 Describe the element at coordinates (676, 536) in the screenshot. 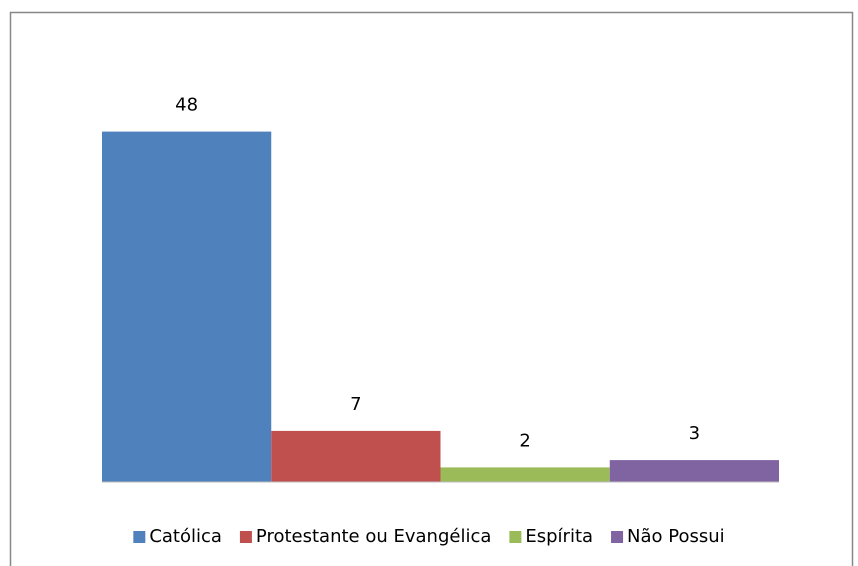

I see `legend-label: Não Possui` at that location.